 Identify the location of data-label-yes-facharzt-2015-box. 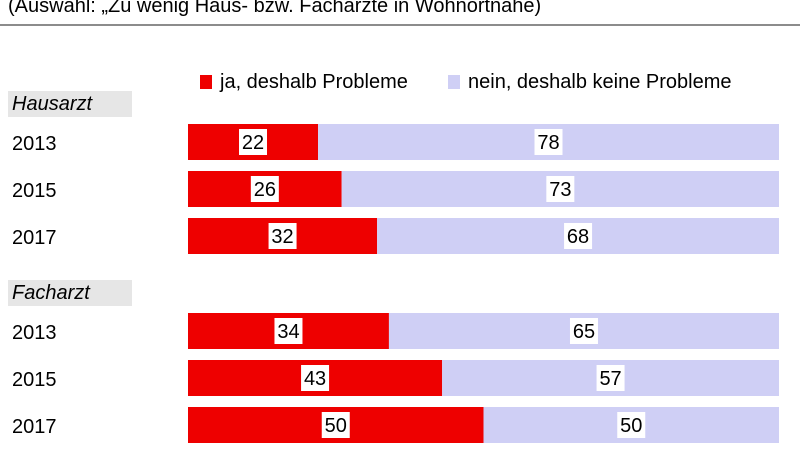
(315, 378).